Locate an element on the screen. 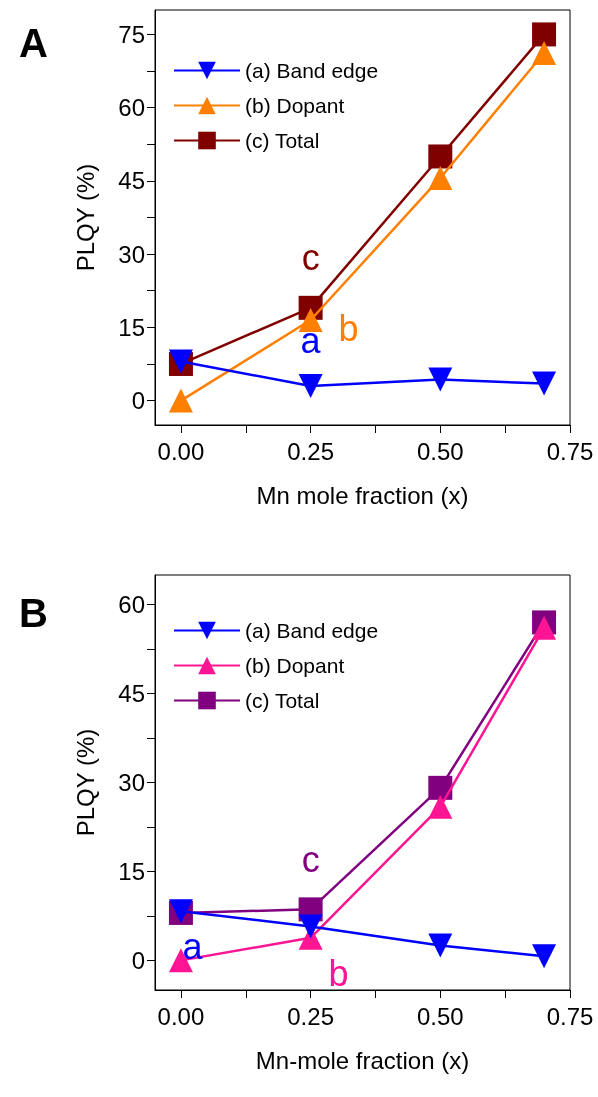 The image size is (598, 1097). x-axis-title: Mn mole fraction (x) is located at coordinates (362, 495).